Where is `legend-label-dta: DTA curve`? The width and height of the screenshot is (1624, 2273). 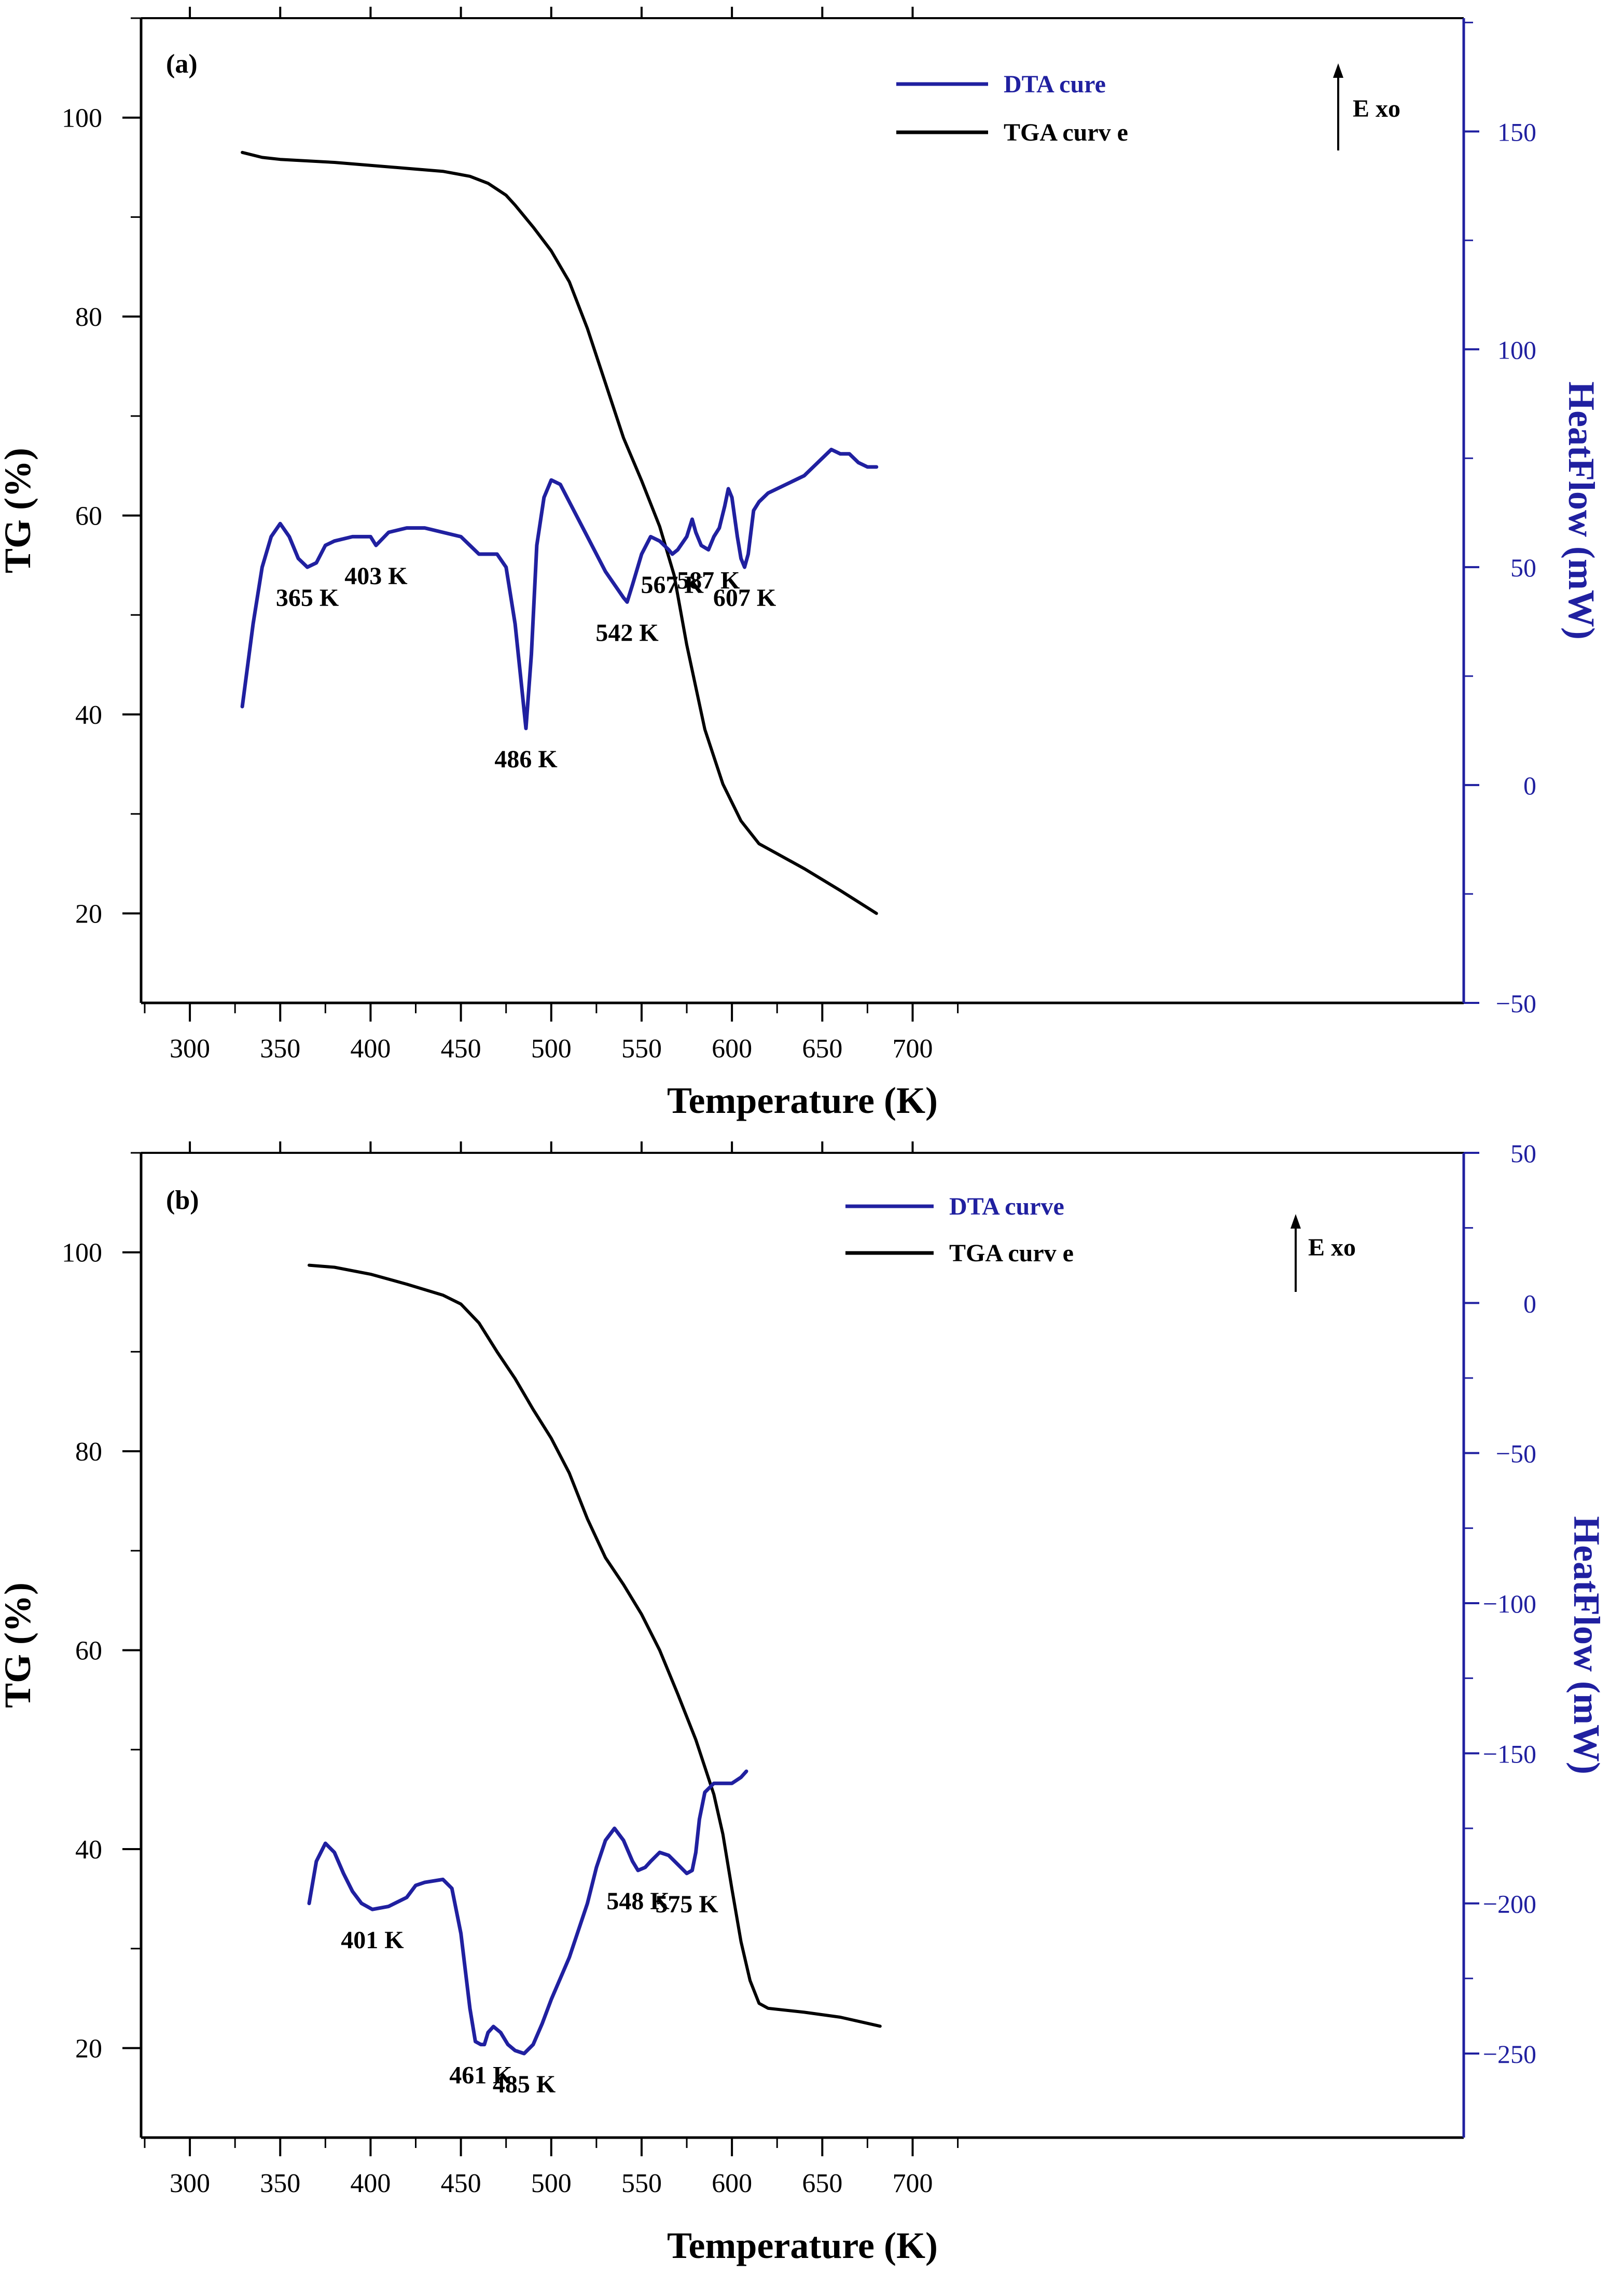 legend-label-dta: DTA curve is located at coordinates (1007, 1206).